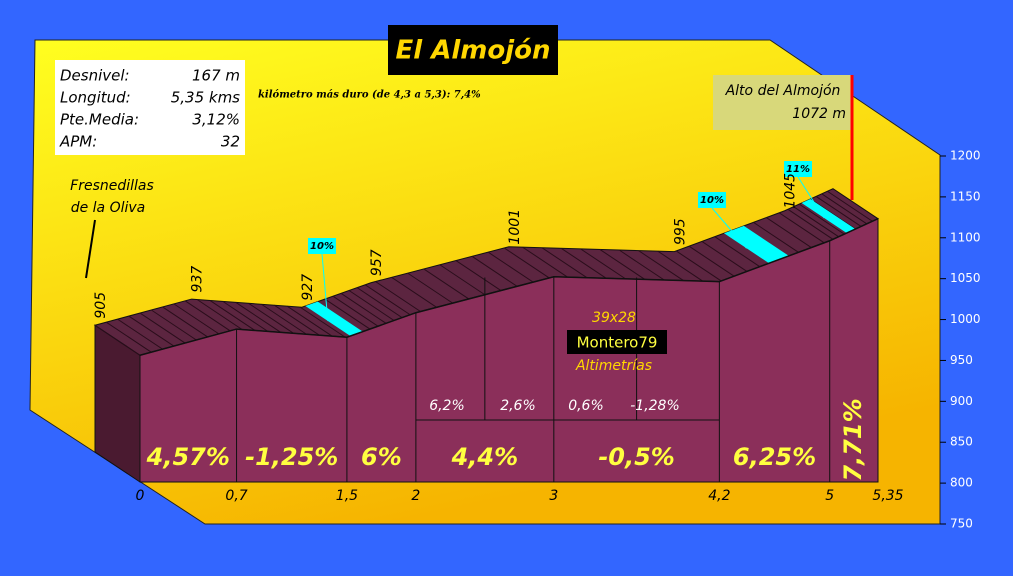  Describe the element at coordinates (90, 249) in the screenshot. I see `start-pointer` at that location.